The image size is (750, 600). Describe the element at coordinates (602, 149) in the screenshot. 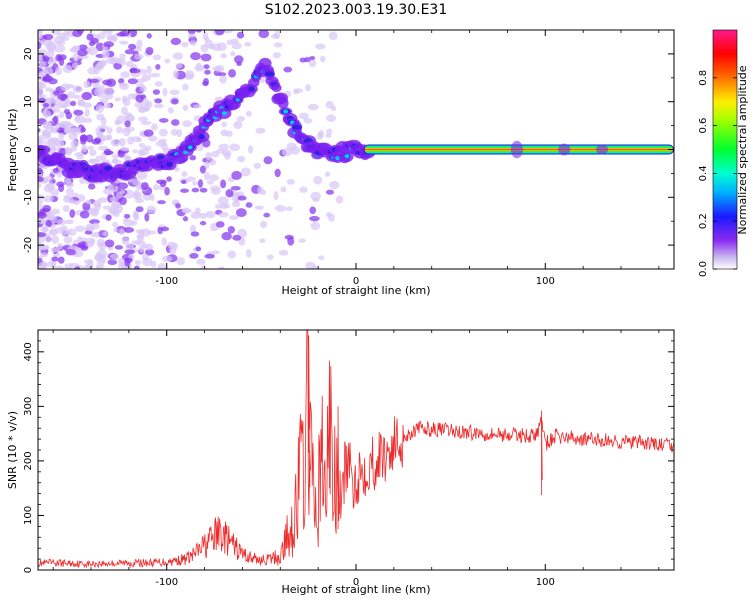

I see `spectrogram-line-bump` at that location.